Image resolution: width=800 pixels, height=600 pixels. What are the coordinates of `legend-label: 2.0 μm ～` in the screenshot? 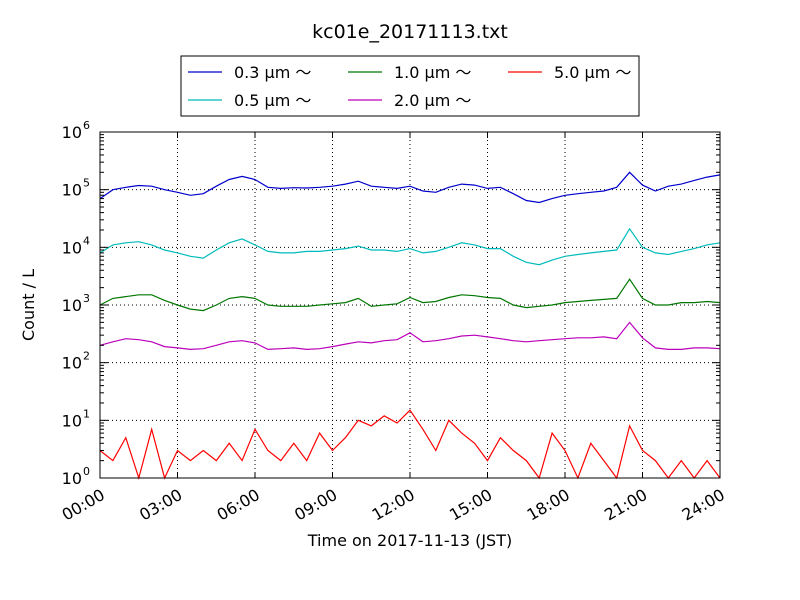 It's located at (432, 100).